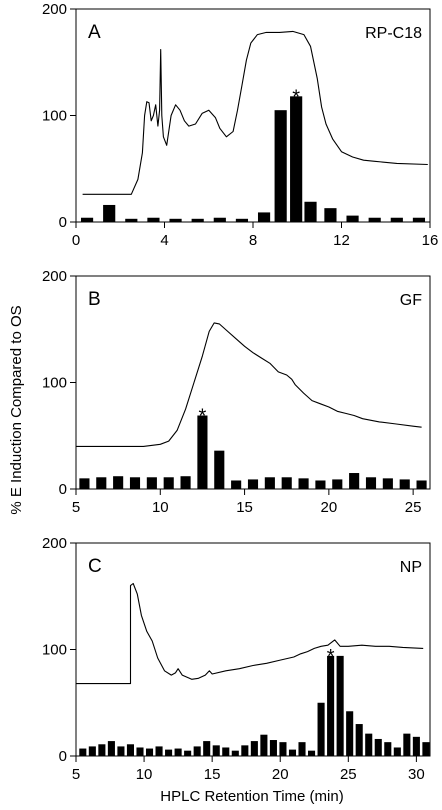 Image resolution: width=442 pixels, height=810 pixels. I want to click on panel-name: GF, so click(411, 300).